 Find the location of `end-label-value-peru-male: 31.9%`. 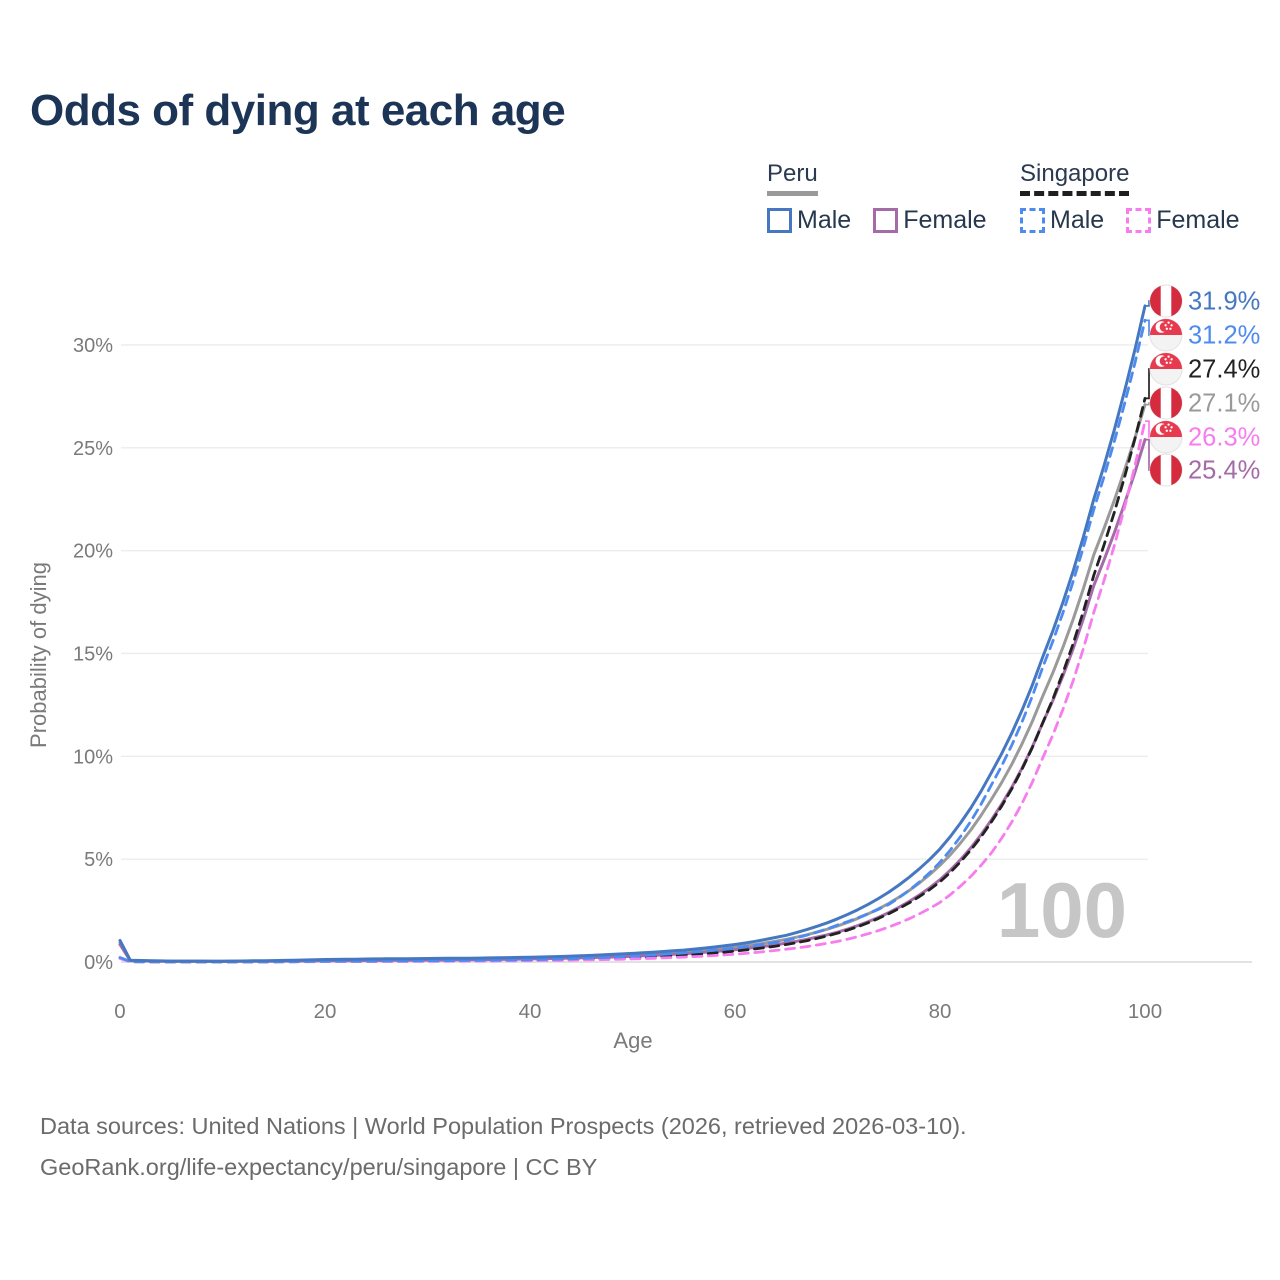

end-label-value-peru-male: 31.9% is located at coordinates (1224, 302).